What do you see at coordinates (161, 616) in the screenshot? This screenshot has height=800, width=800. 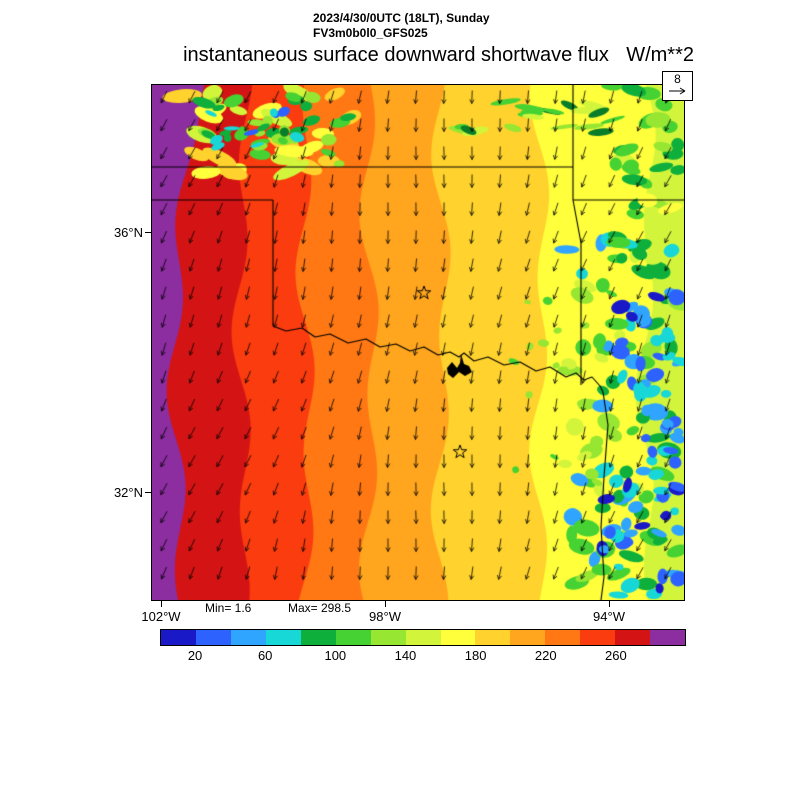 I see `lon-tick-label-102w: 102°W` at bounding box center [161, 616].